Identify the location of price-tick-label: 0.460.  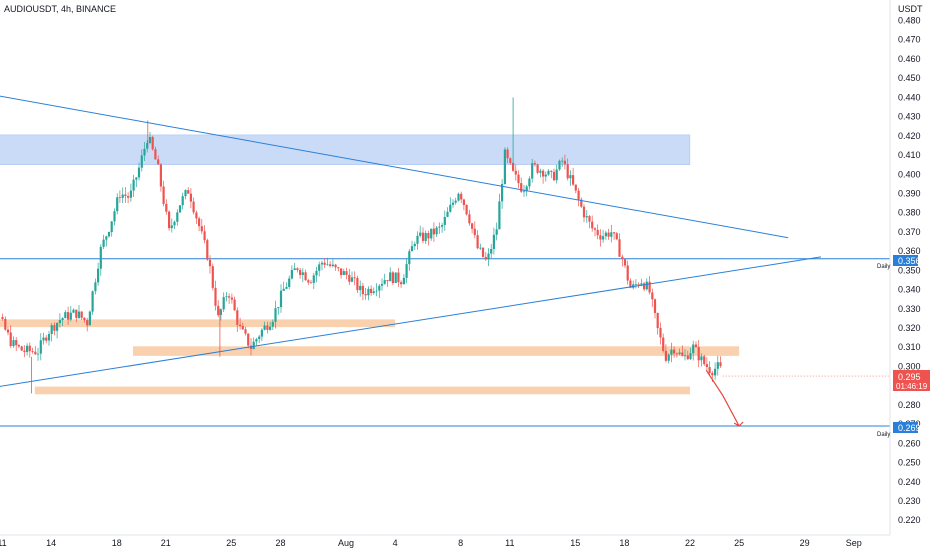
(909, 59).